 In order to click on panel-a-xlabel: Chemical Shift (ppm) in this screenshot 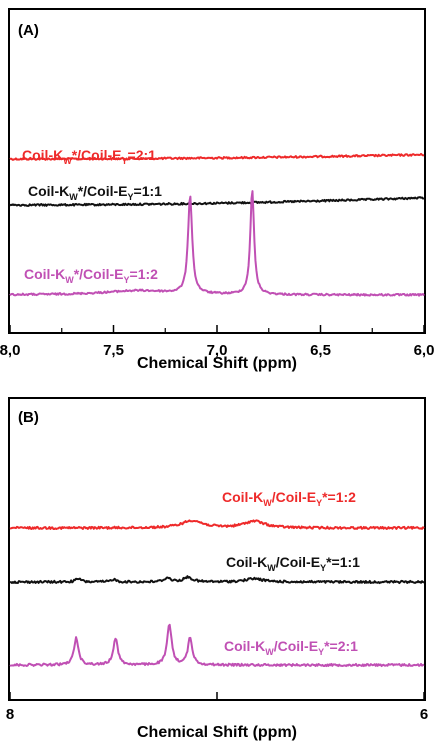, I will do `click(217, 363)`.